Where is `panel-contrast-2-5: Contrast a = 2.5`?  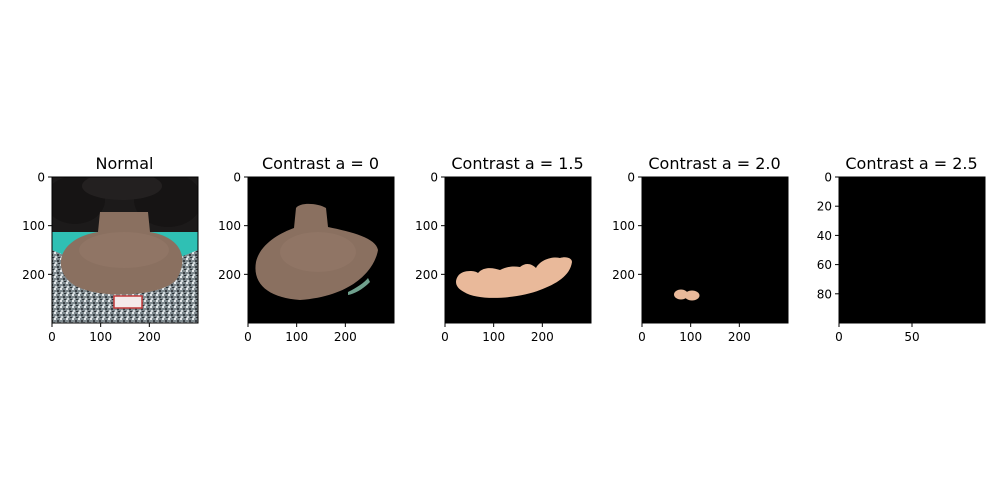
panel-contrast-2-5: Contrast a = 2.5 is located at coordinates (912, 238).